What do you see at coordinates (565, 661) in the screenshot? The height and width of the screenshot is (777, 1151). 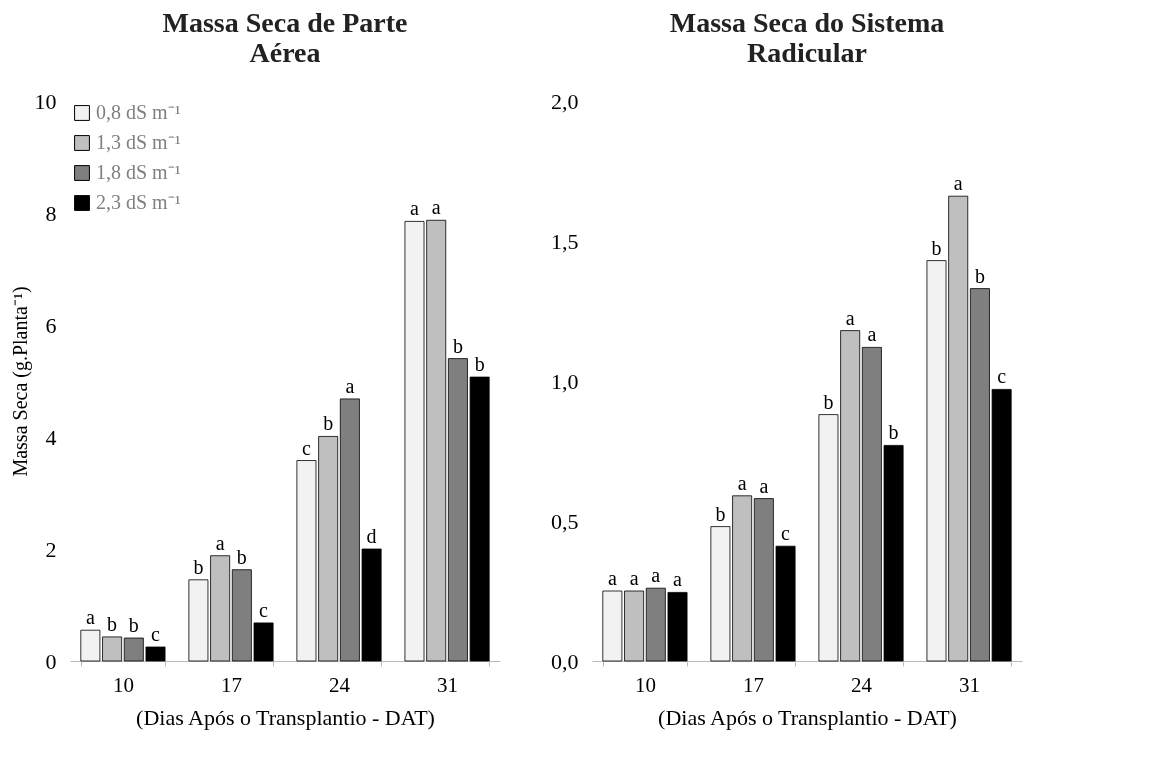 I see `y-tick-label: 0,0` at bounding box center [565, 661].